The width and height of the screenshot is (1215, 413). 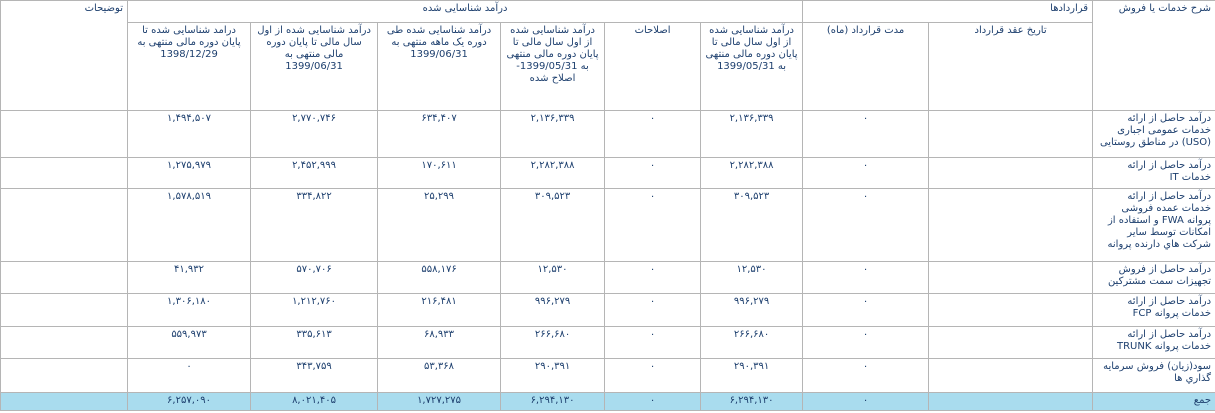 I want to click on value-cell: ۳۳۴,۸۲۲, so click(x=314, y=225).